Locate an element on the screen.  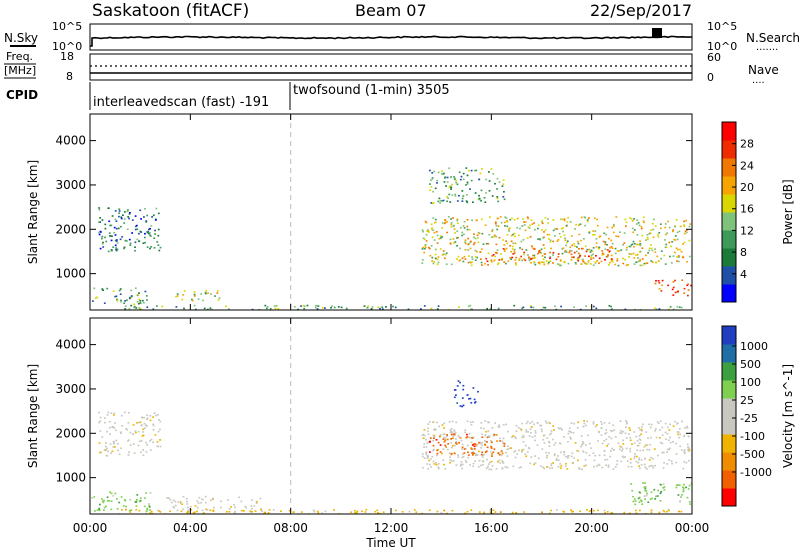
nsearch-label: N.Search is located at coordinates (773, 38).